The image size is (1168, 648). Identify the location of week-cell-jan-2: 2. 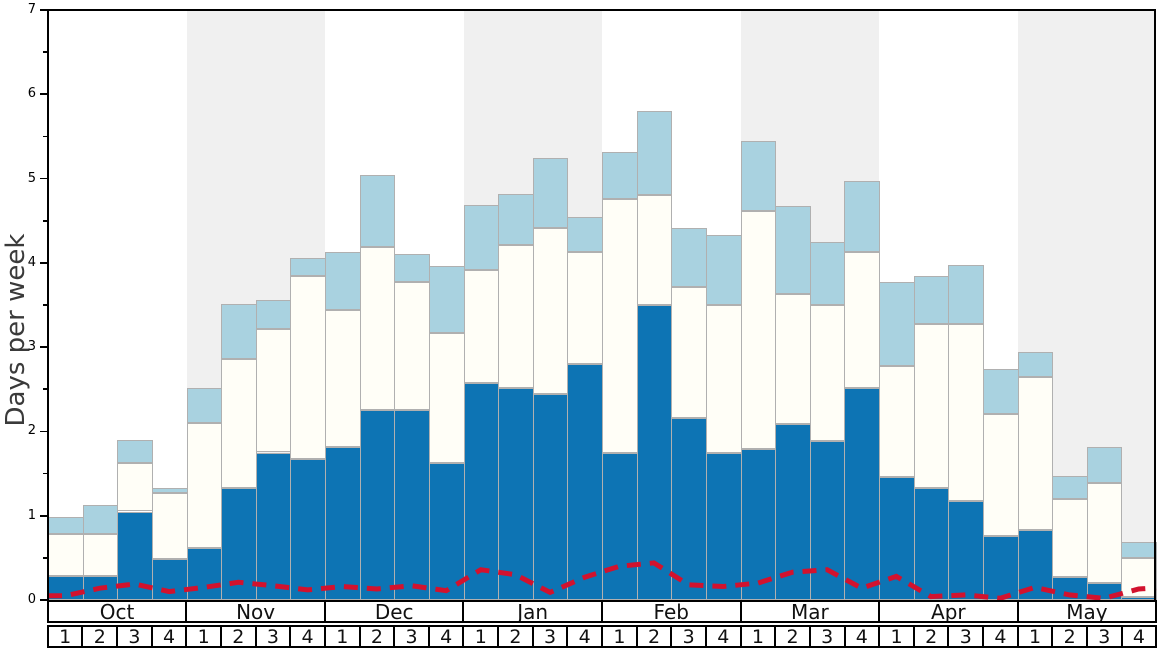
(516, 636).